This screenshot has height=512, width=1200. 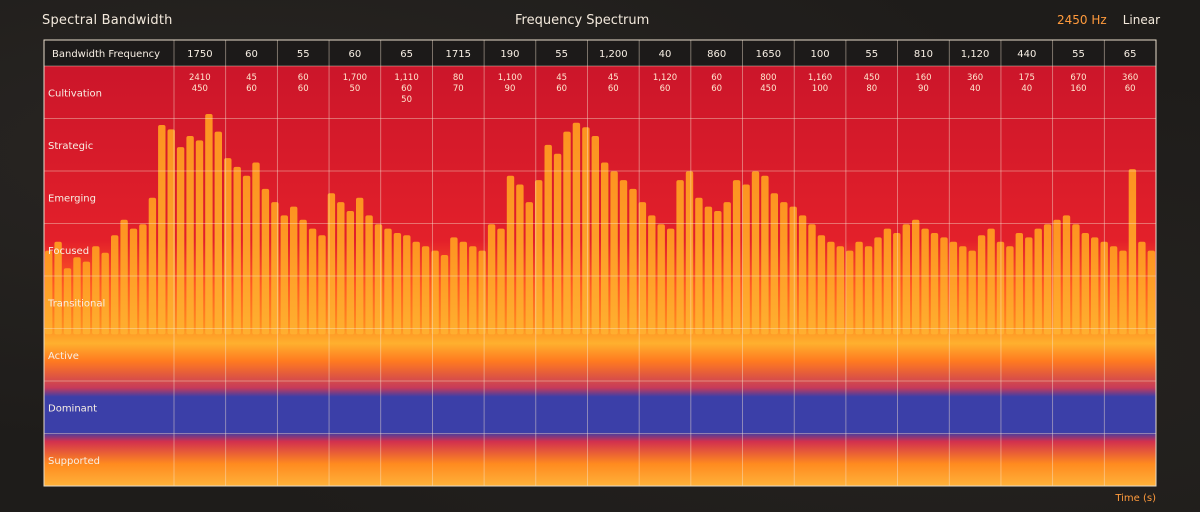 What do you see at coordinates (200, 78) in the screenshot?
I see `cell-annotation: 2410` at bounding box center [200, 78].